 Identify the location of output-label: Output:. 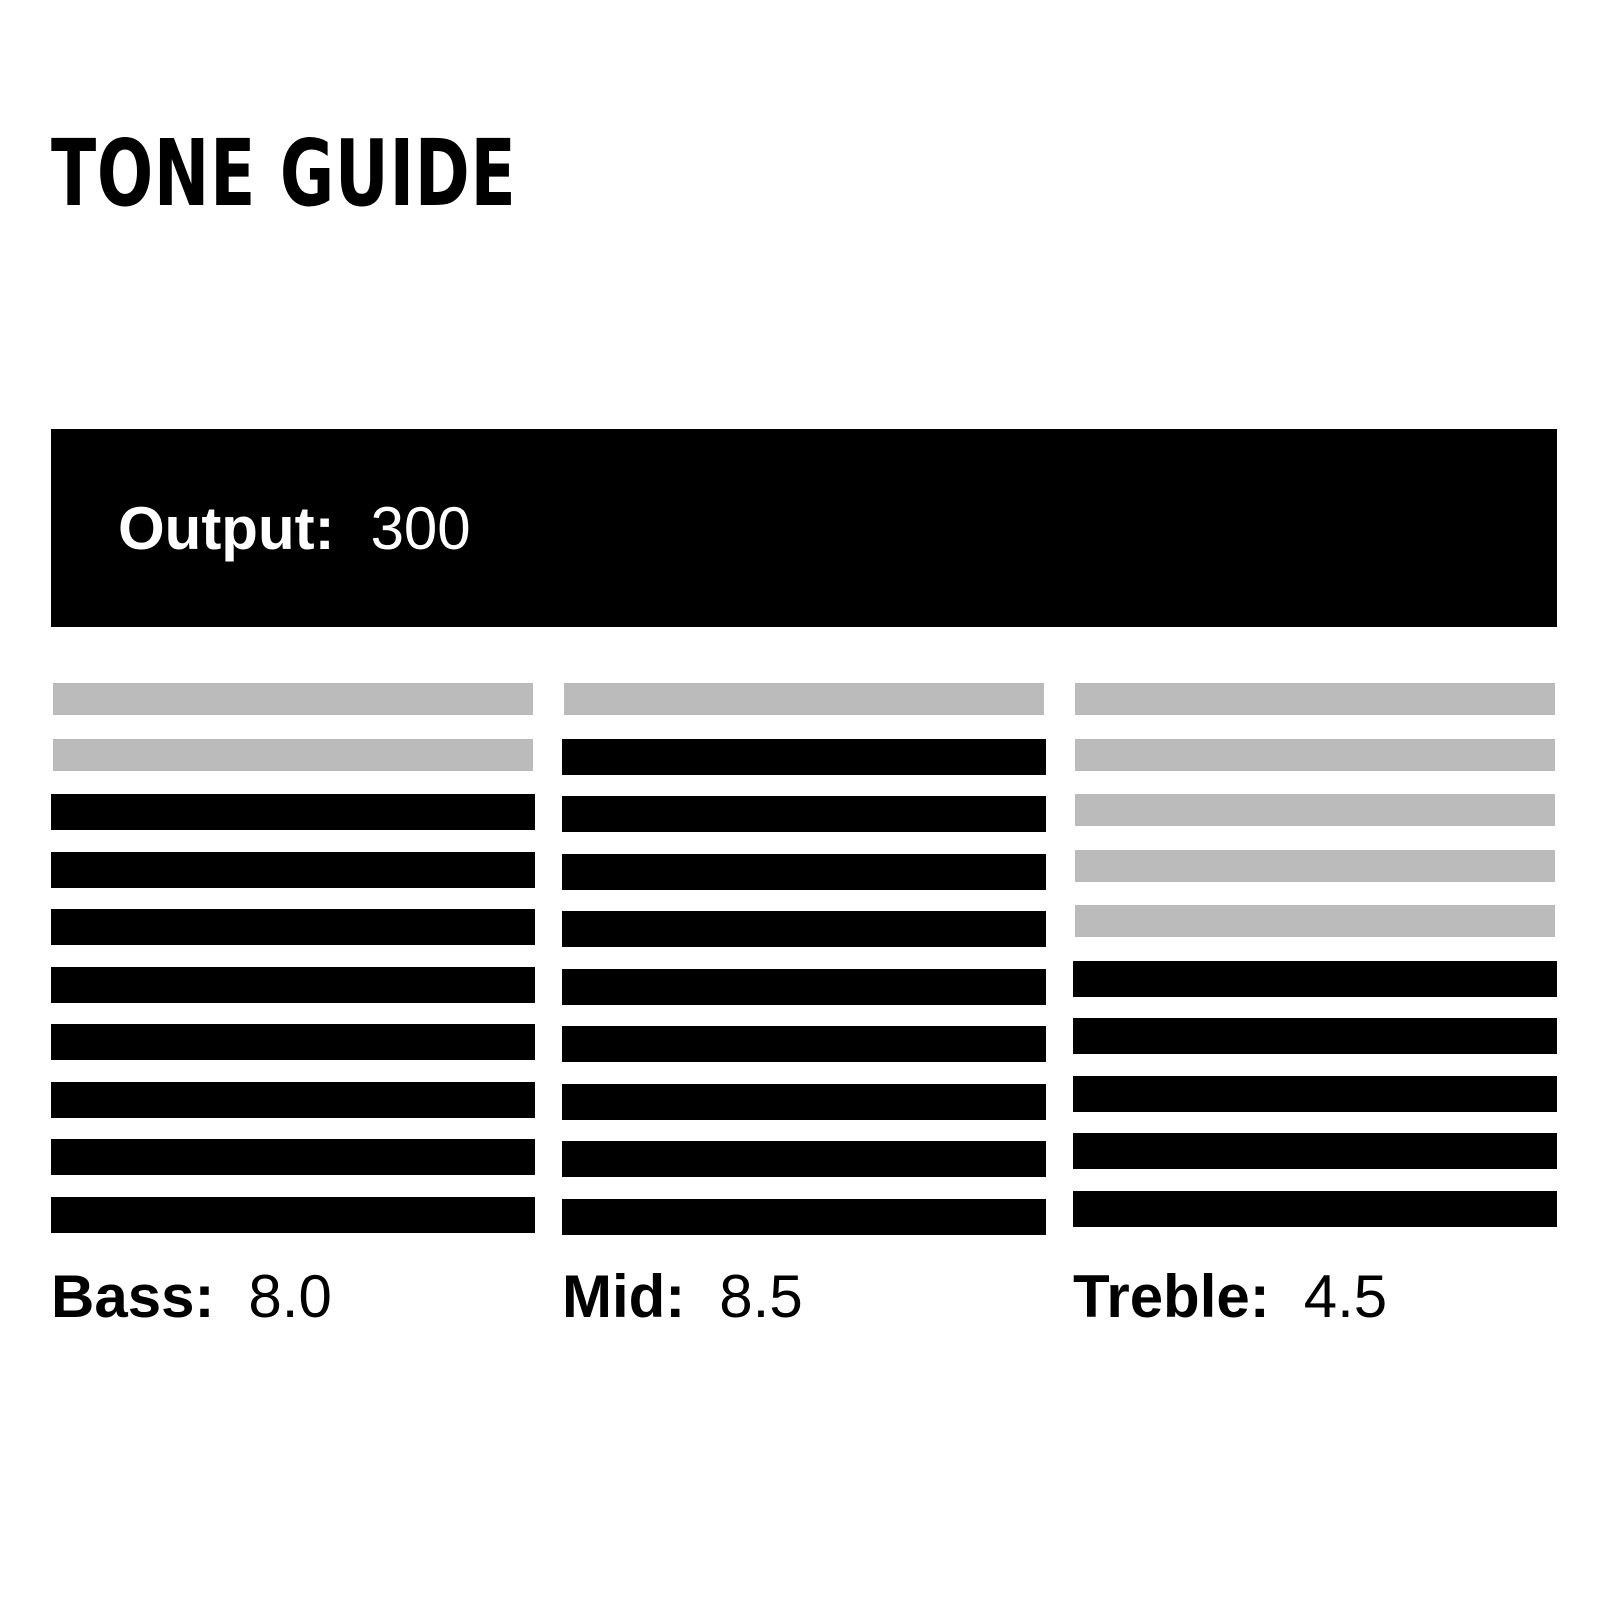
(226, 528).